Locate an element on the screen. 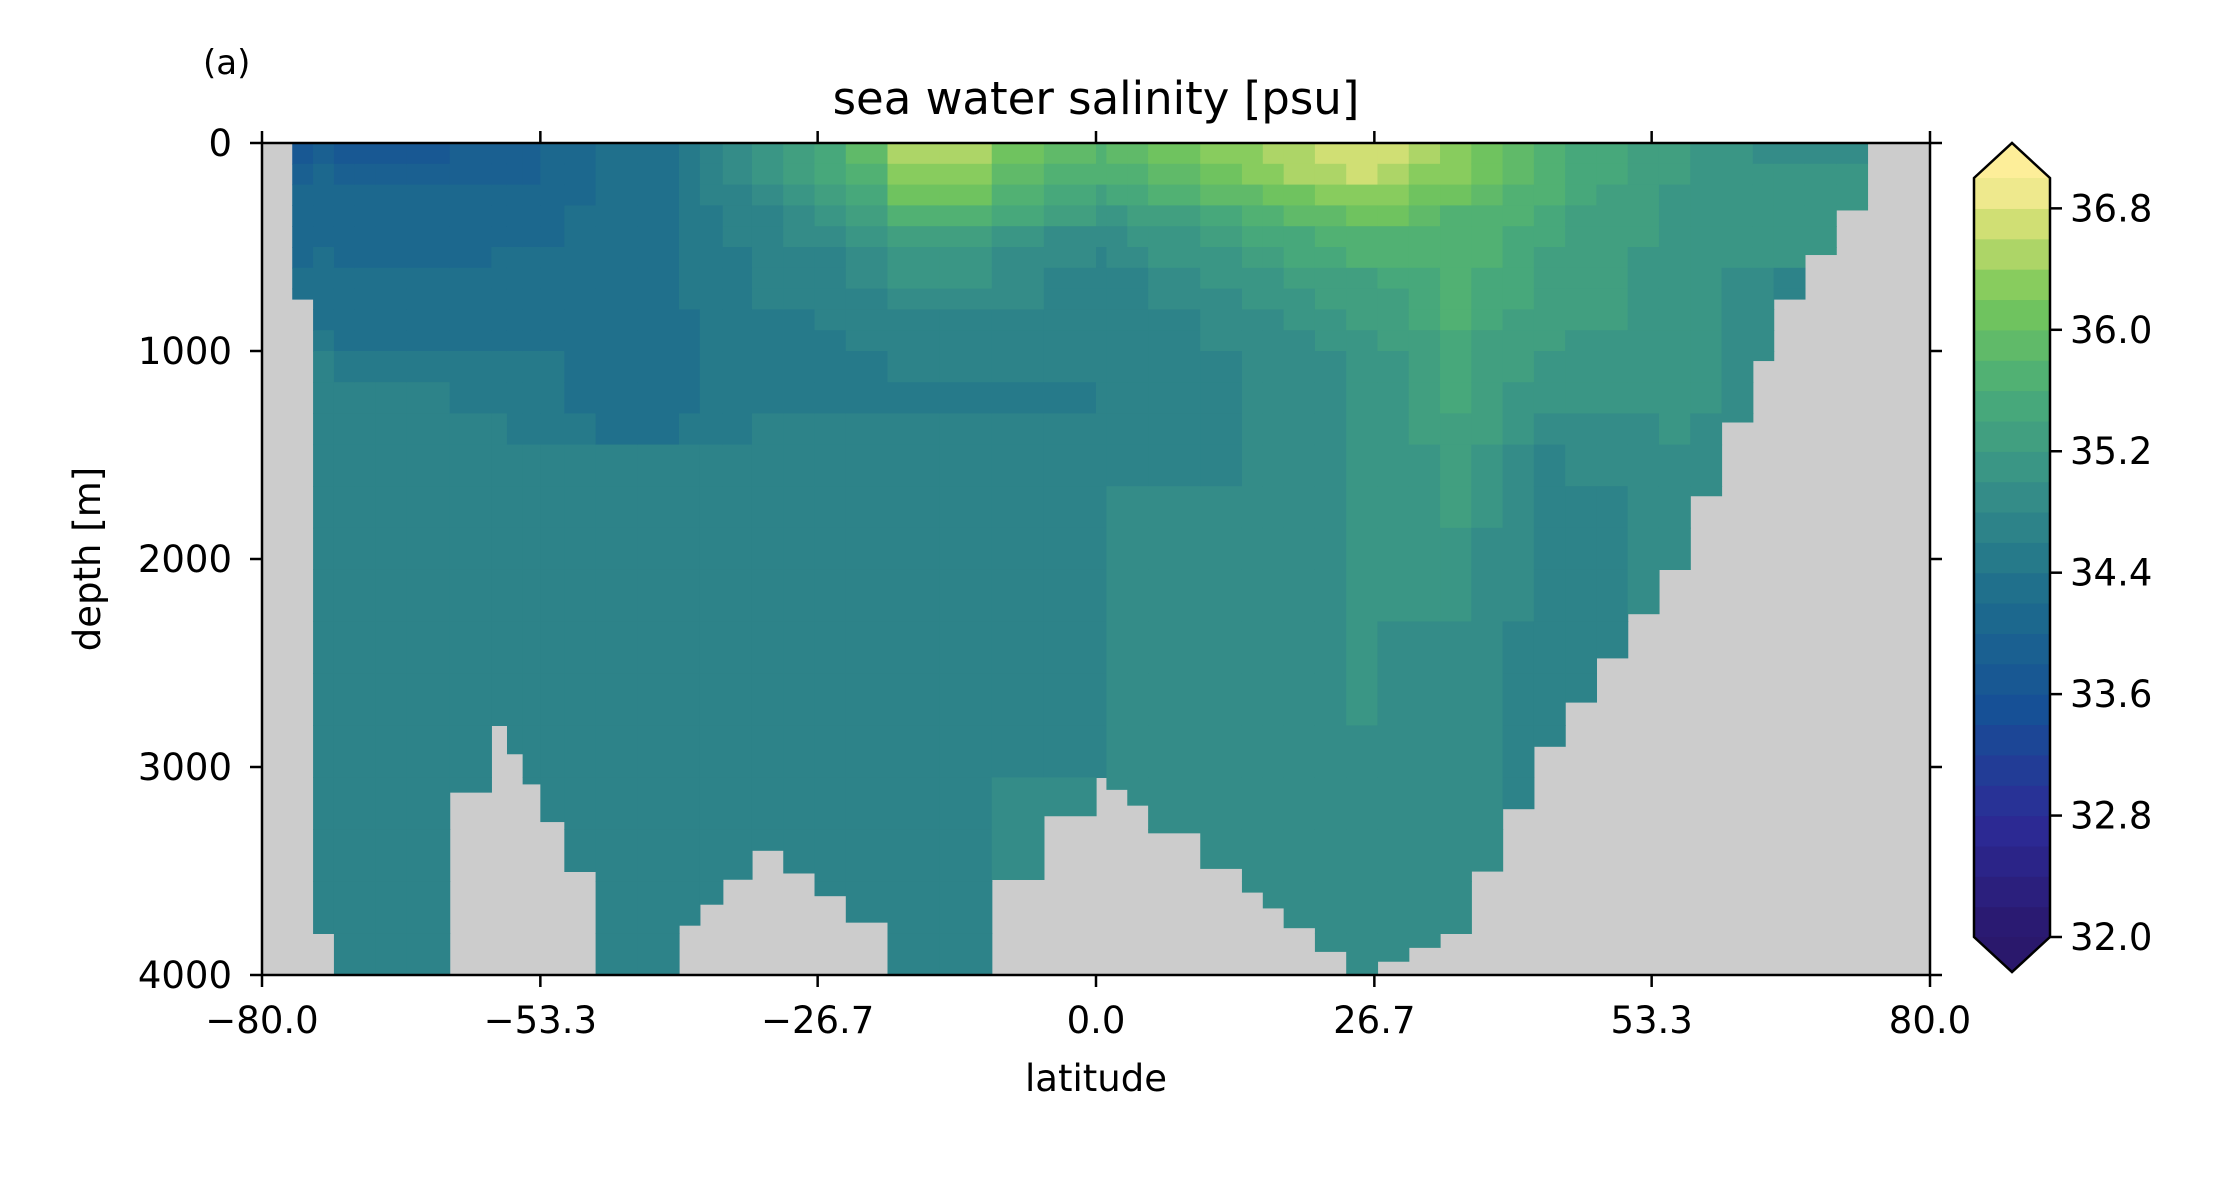 This screenshot has height=1204, width=2225. colorbar-tick-label: 34.4 is located at coordinates (2111, 573).